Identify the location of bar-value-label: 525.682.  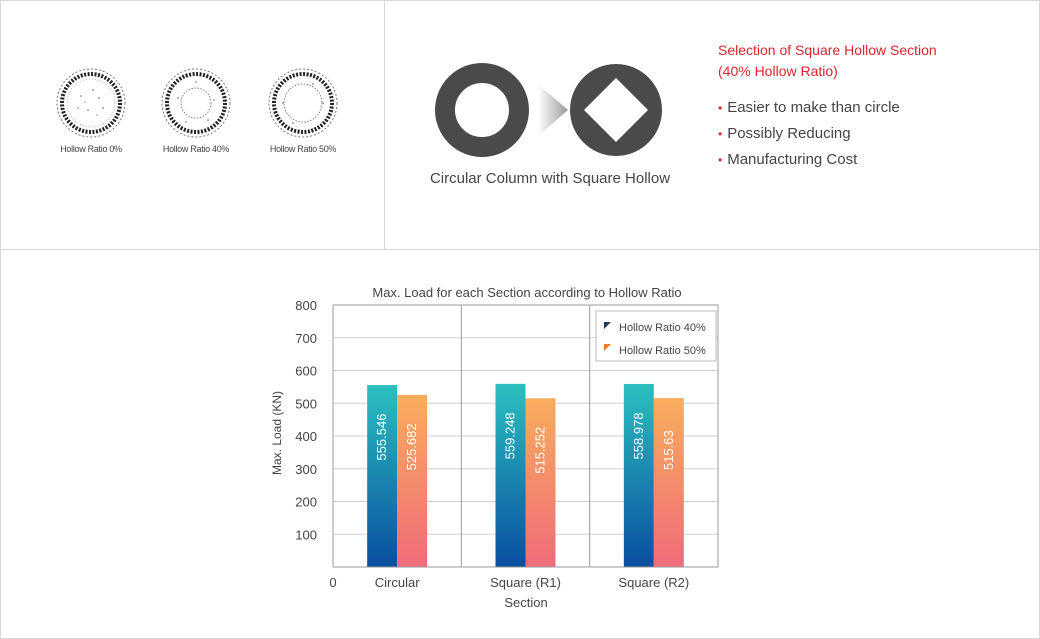
(411, 446).